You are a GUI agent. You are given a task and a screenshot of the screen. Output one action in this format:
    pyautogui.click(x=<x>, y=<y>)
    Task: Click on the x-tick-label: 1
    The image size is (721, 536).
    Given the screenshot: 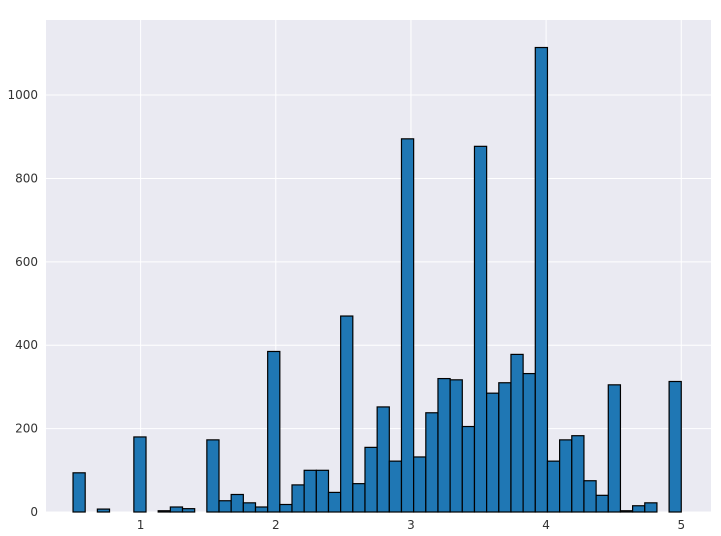 What is the action you would take?
    pyautogui.click(x=141, y=525)
    